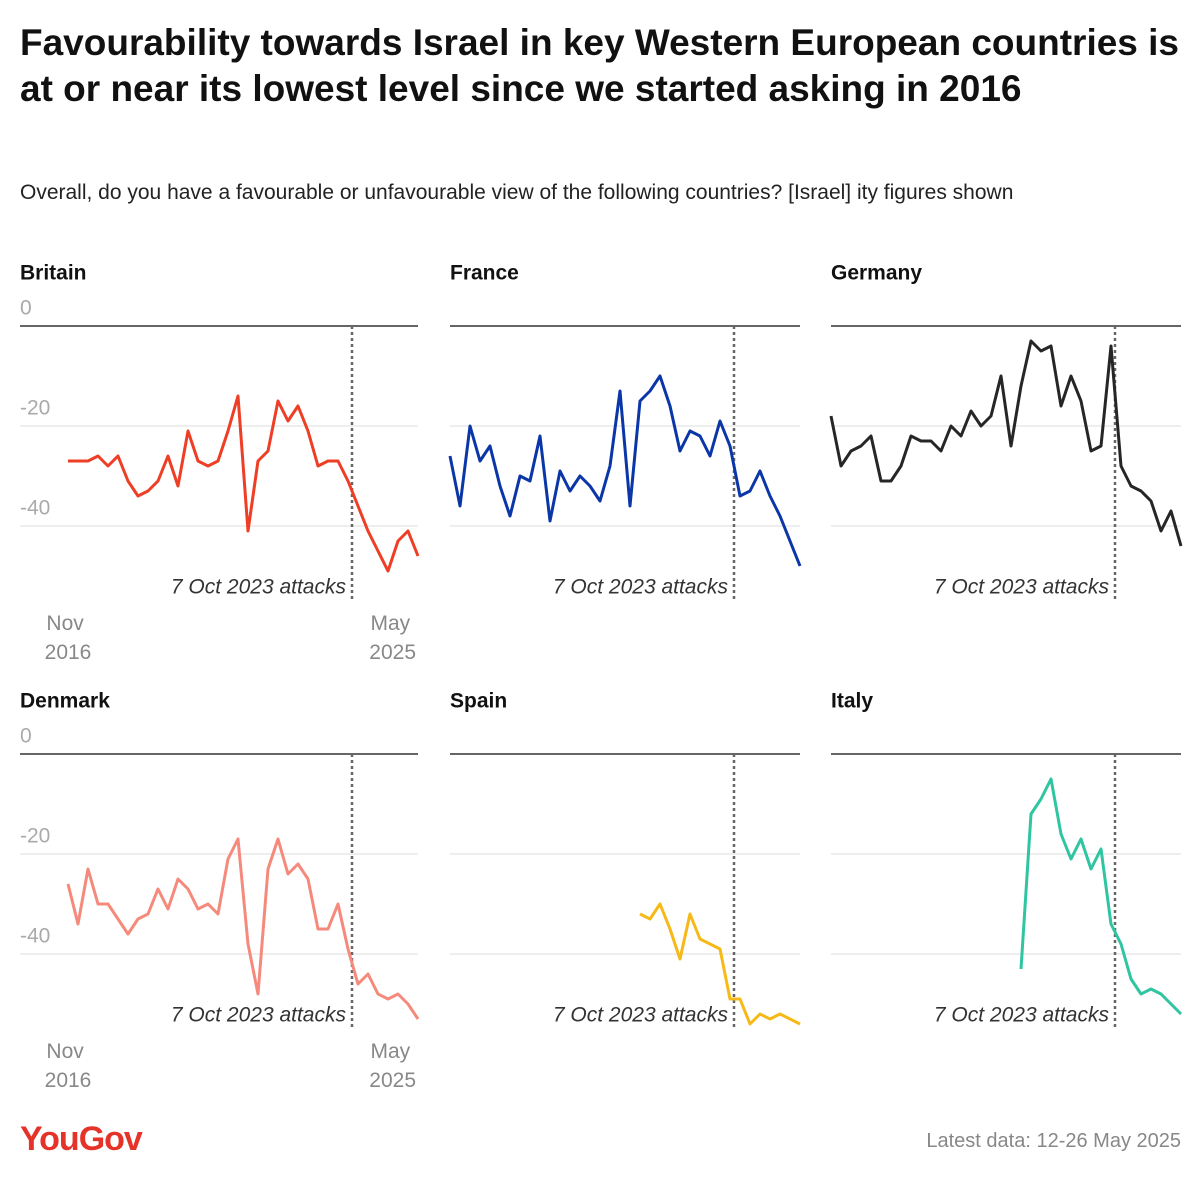 The height and width of the screenshot is (1183, 1200). What do you see at coordinates (478, 701) in the screenshot?
I see `panel-title: Spain` at bounding box center [478, 701].